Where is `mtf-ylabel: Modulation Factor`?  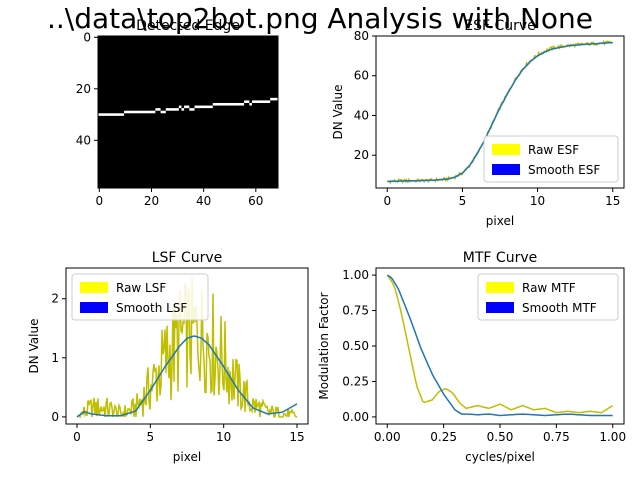
mtf-ylabel: Modulation Factor is located at coordinates (324, 345).